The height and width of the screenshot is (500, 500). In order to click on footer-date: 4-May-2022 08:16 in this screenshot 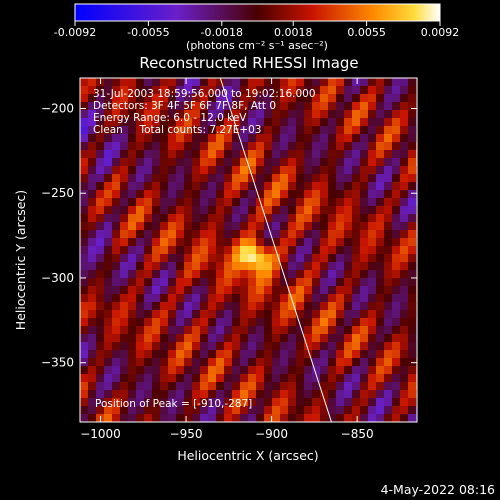, I will do `click(438, 489)`.